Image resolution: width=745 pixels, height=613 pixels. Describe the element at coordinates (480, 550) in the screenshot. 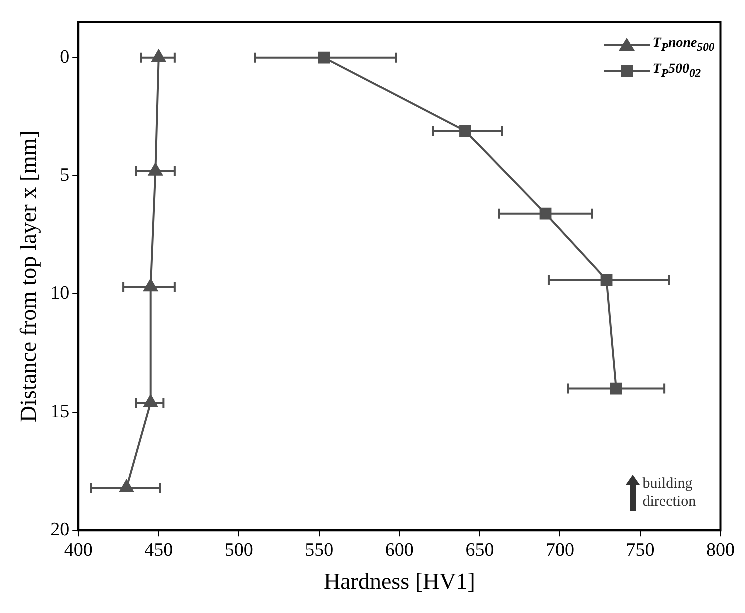

I see `x-tick-label: 650` at that location.